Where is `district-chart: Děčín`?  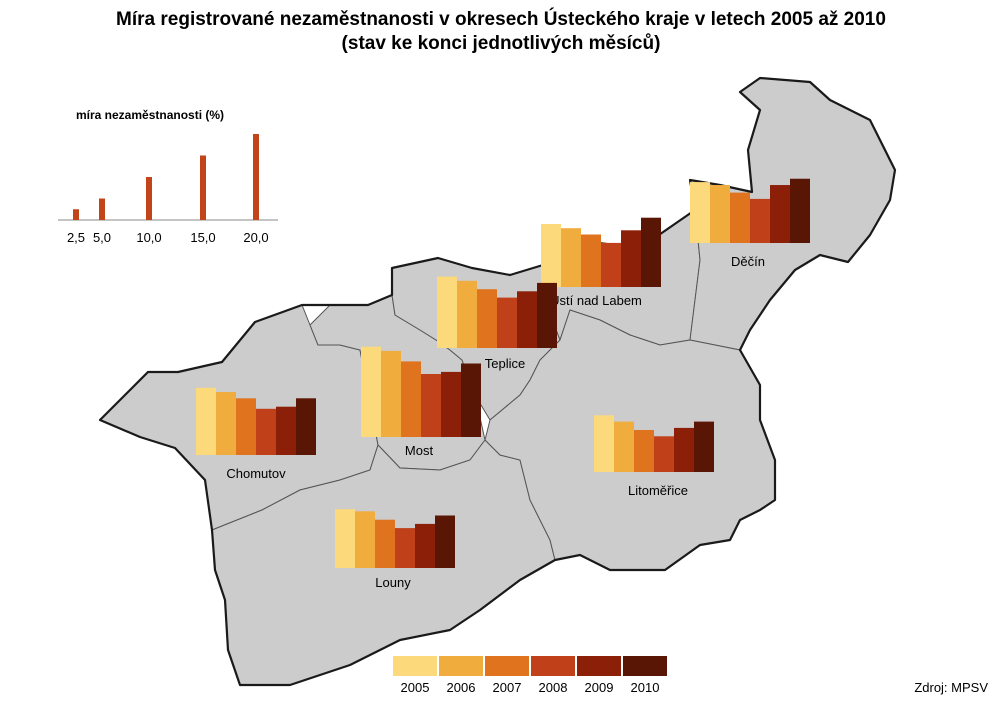 district-chart: Děčín is located at coordinates (750, 223).